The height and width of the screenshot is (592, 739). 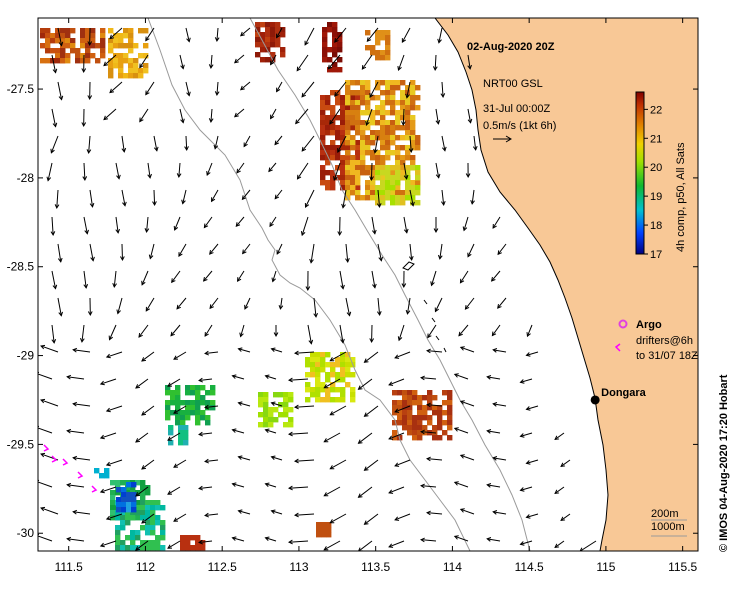 I want to click on place-marker-dongara: Dongara, so click(x=618, y=396).